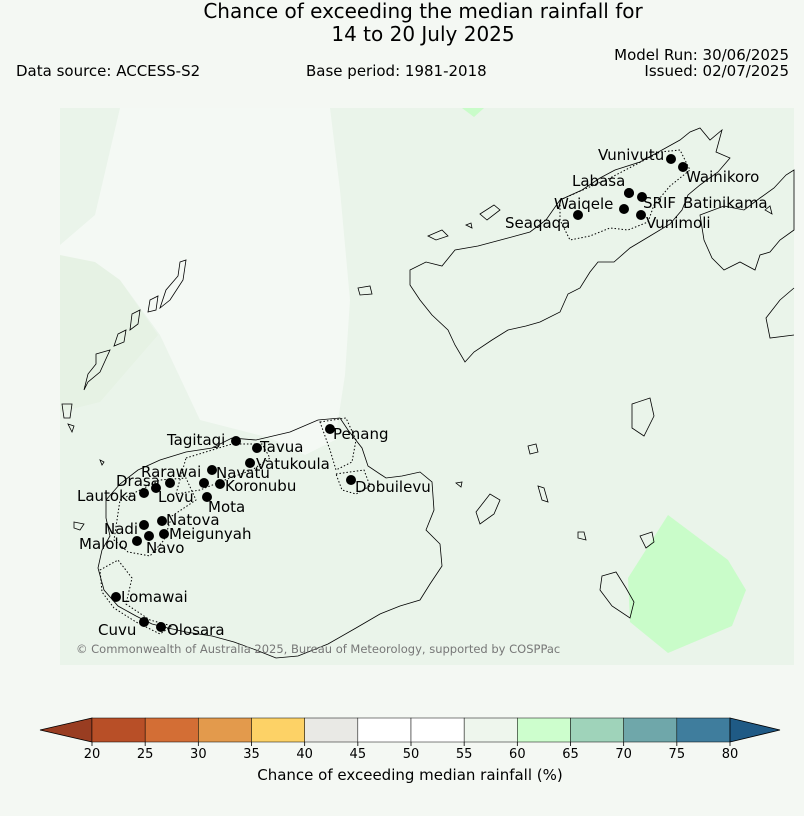 The image size is (804, 816). Describe the element at coordinates (641, 215) in the screenshot. I see `station-marker-vunimoli` at that location.